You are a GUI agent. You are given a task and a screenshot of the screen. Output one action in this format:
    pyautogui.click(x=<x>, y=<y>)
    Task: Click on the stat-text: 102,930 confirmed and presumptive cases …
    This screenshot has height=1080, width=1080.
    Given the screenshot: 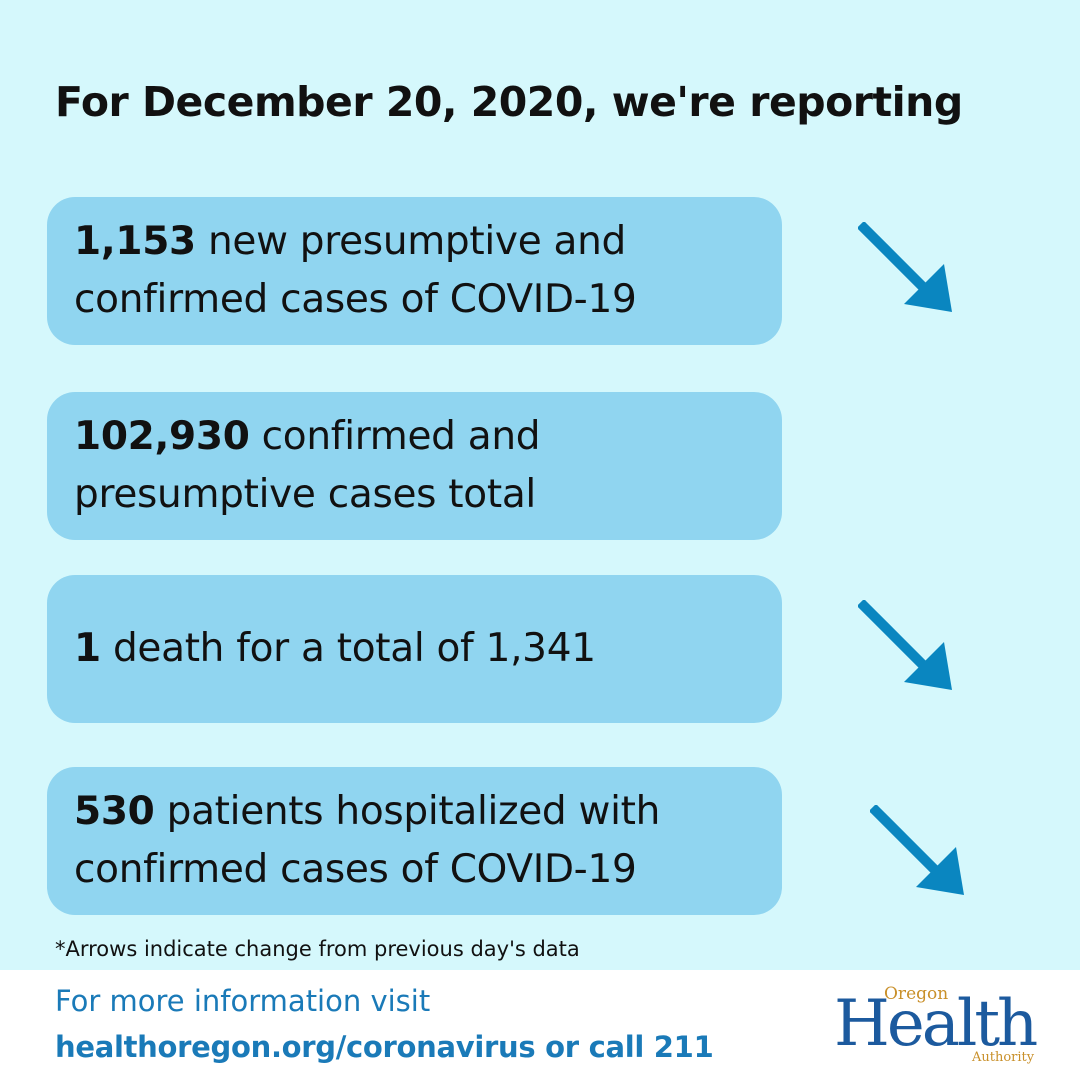 What is the action you would take?
    pyautogui.click(x=334, y=466)
    